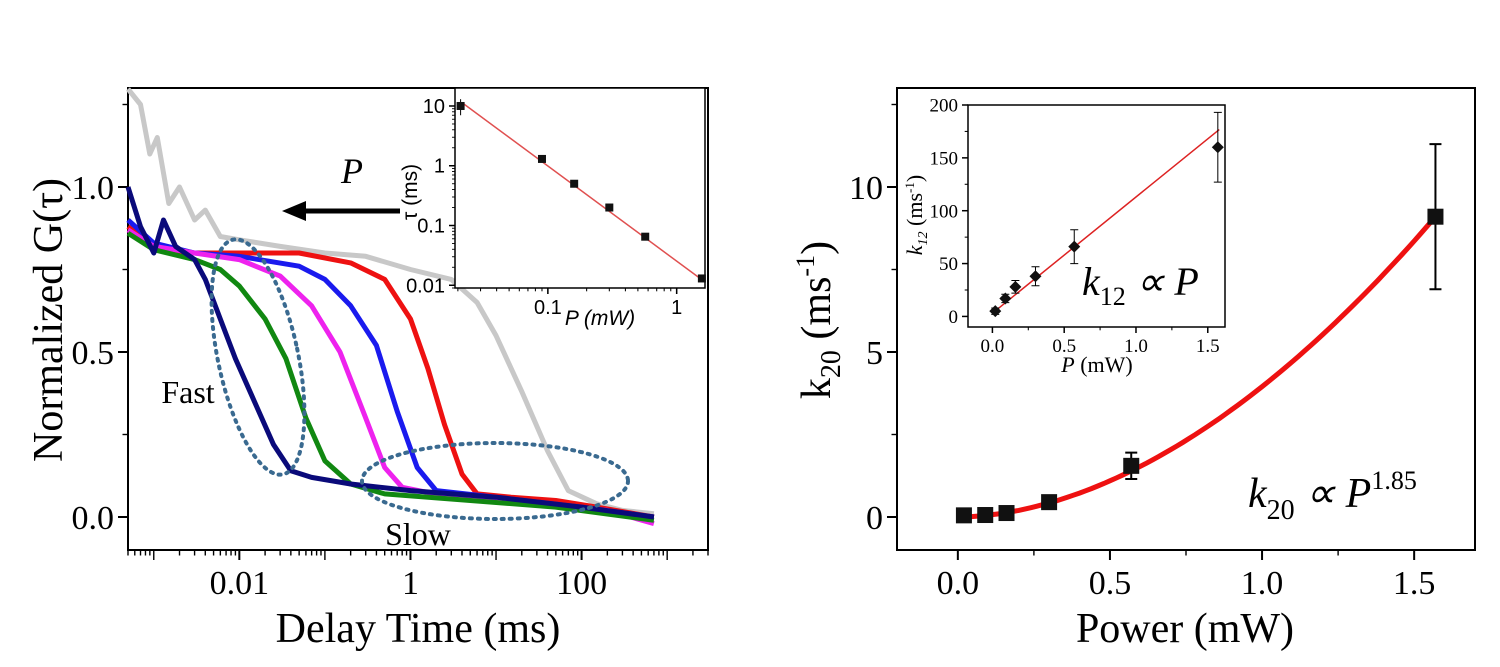 The image size is (1500, 667). I want to click on y-tick-label: 200, so click(944, 106).